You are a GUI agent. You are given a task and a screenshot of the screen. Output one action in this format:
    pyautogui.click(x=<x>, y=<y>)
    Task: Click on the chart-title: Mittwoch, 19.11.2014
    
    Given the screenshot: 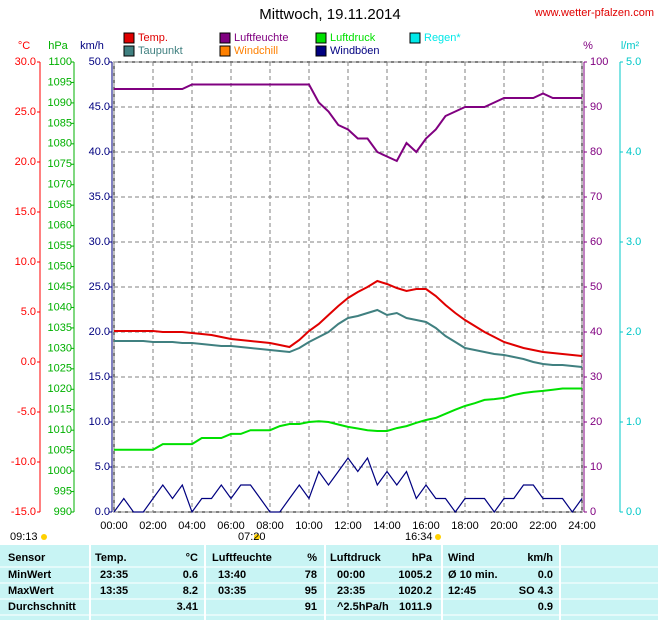 What is the action you would take?
    pyautogui.click(x=329, y=14)
    